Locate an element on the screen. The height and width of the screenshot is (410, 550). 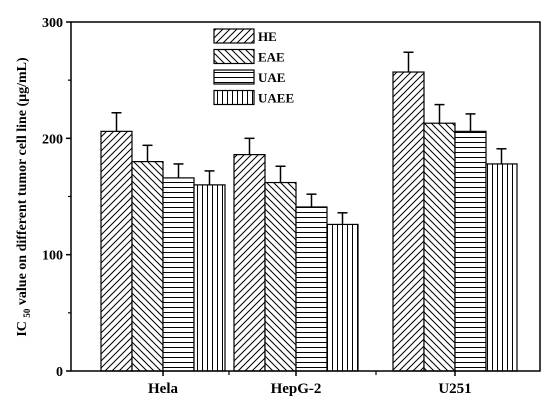
y-tick-label-200: 200 is located at coordinates (52, 139).